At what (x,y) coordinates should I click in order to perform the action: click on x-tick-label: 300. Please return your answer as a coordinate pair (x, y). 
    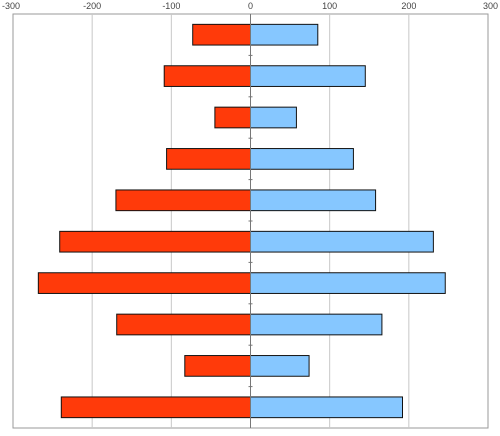
    Looking at the image, I should click on (490, 6).